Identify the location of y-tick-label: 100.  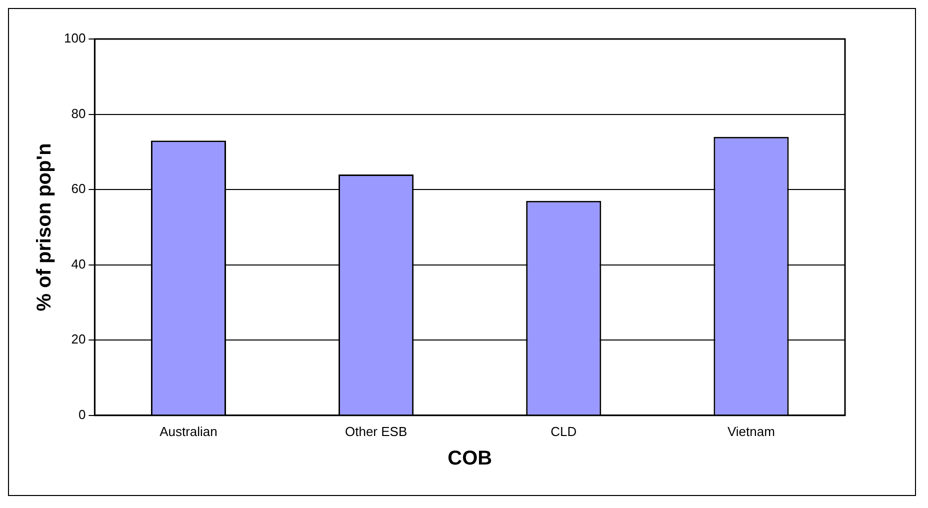
(75, 38).